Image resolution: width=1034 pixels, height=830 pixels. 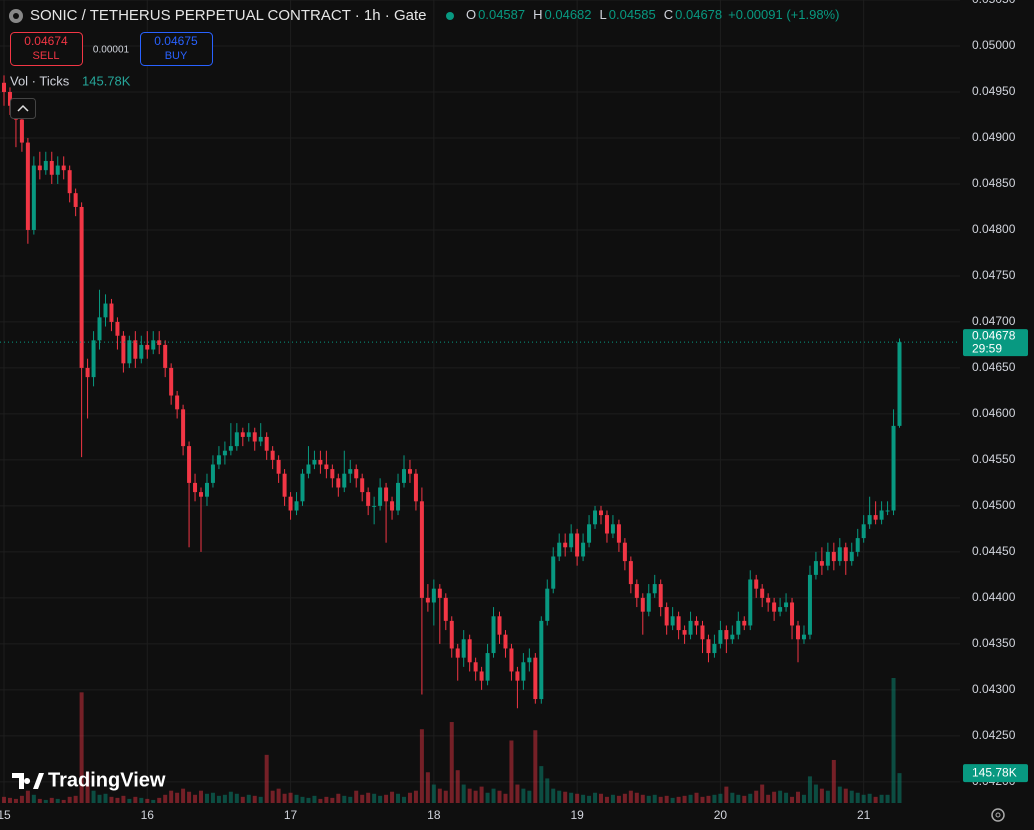 I want to click on volume-value-box, so click(x=995, y=773).